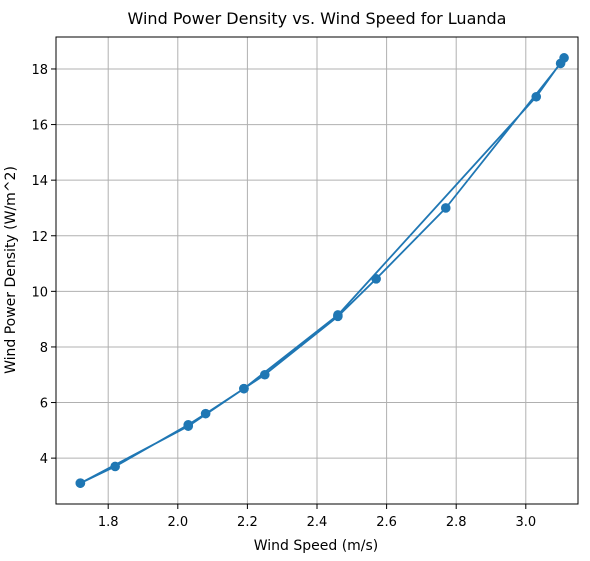 The height and width of the screenshot is (561, 590). I want to click on x-tick-label: 2.0, so click(177, 522).